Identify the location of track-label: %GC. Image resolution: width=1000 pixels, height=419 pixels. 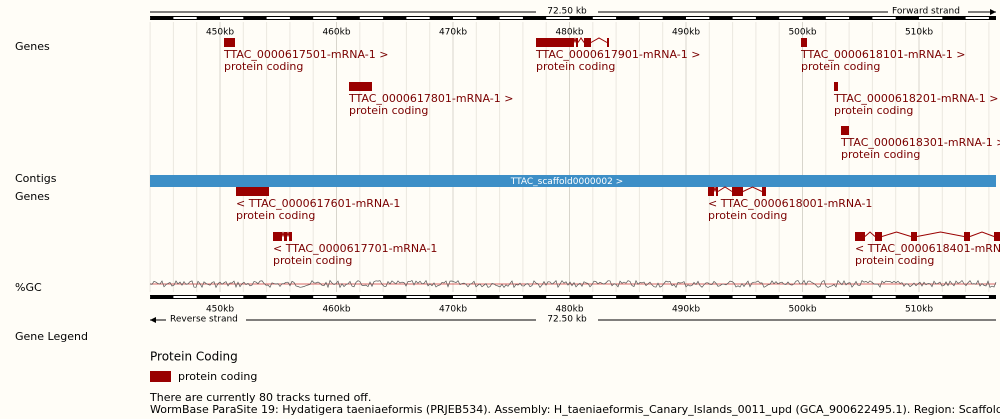
(28, 287).